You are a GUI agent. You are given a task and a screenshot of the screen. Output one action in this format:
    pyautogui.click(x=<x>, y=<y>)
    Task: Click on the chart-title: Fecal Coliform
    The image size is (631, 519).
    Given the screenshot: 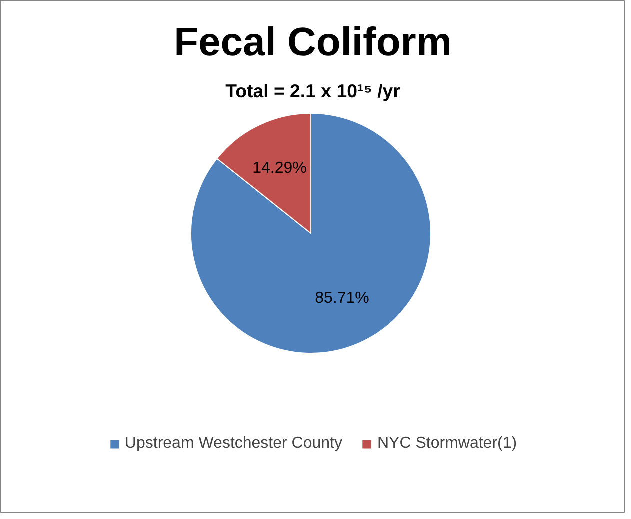 What is the action you would take?
    pyautogui.click(x=313, y=42)
    